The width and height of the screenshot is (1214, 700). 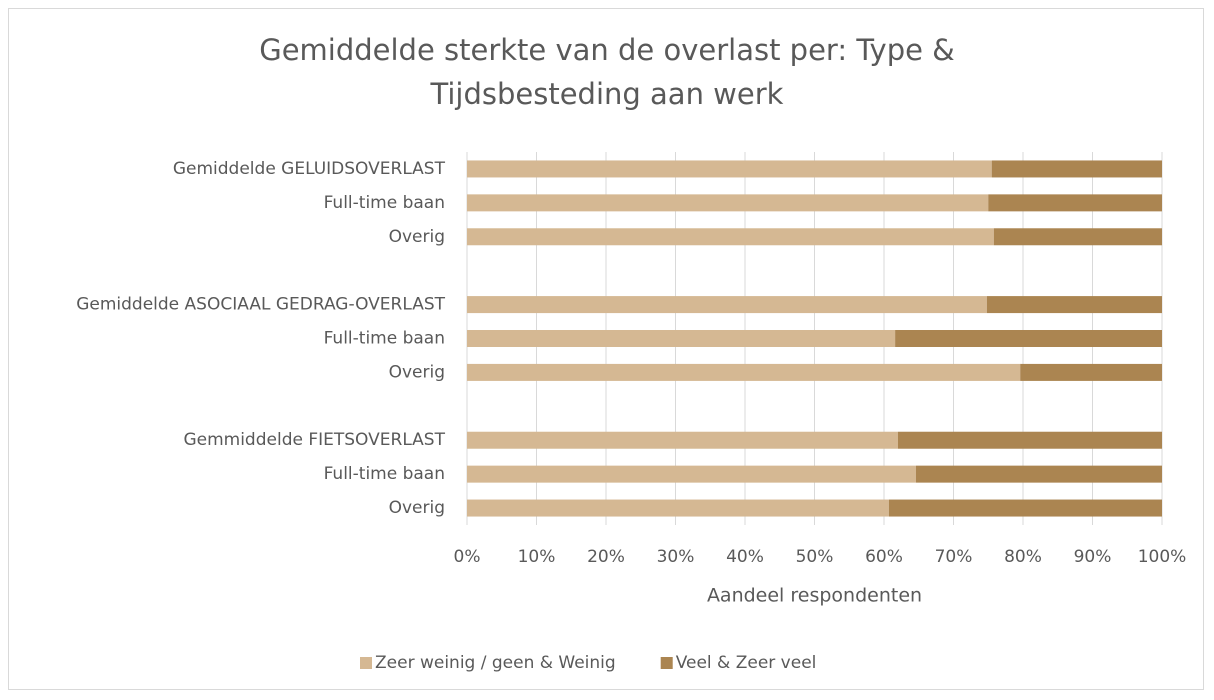 I want to click on x-axis-label: Aandeel respondenten, so click(x=814, y=596).